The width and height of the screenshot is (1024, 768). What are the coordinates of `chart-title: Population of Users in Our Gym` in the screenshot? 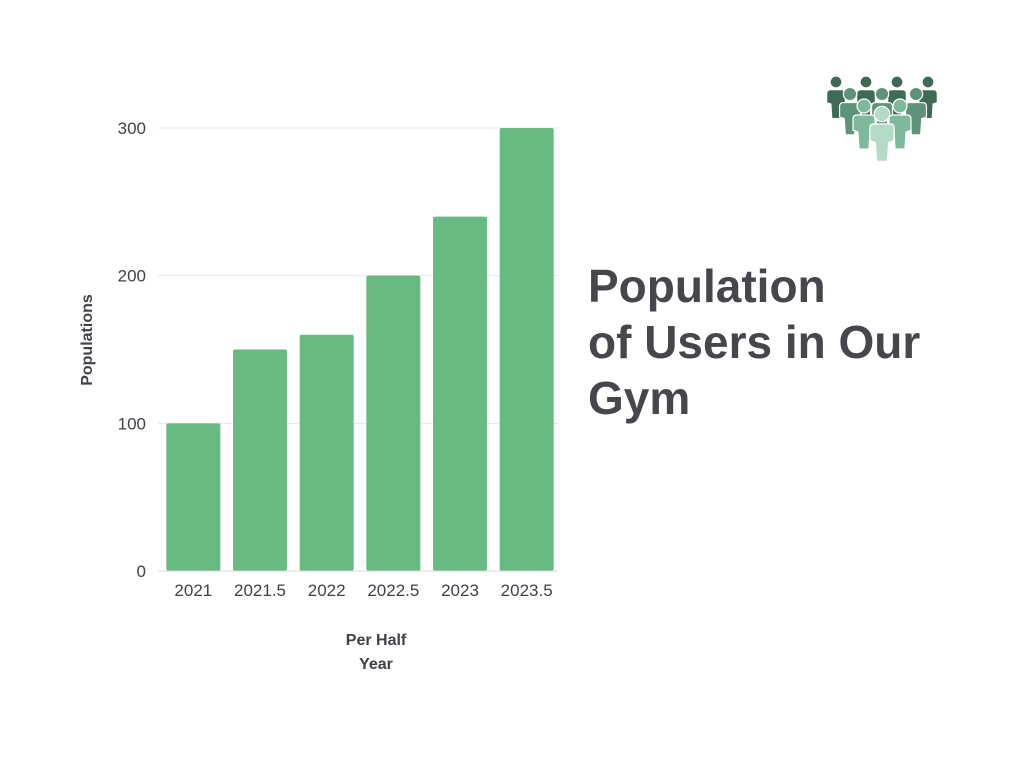 It's located at (788, 342).